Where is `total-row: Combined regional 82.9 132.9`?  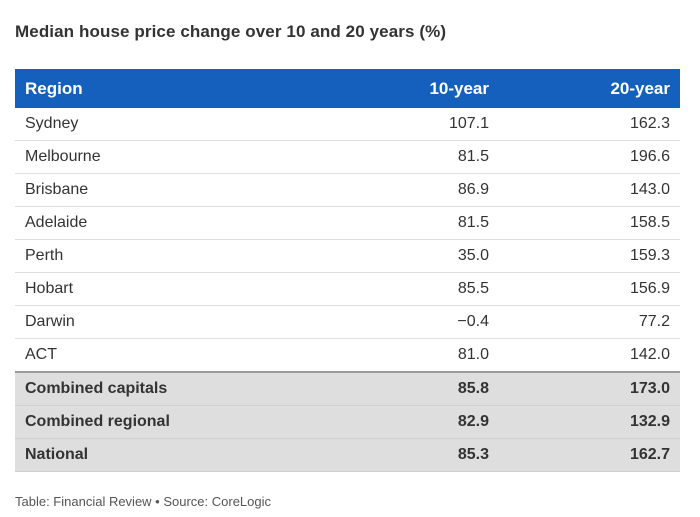 total-row: Combined regional 82.9 132.9 is located at coordinates (347, 422).